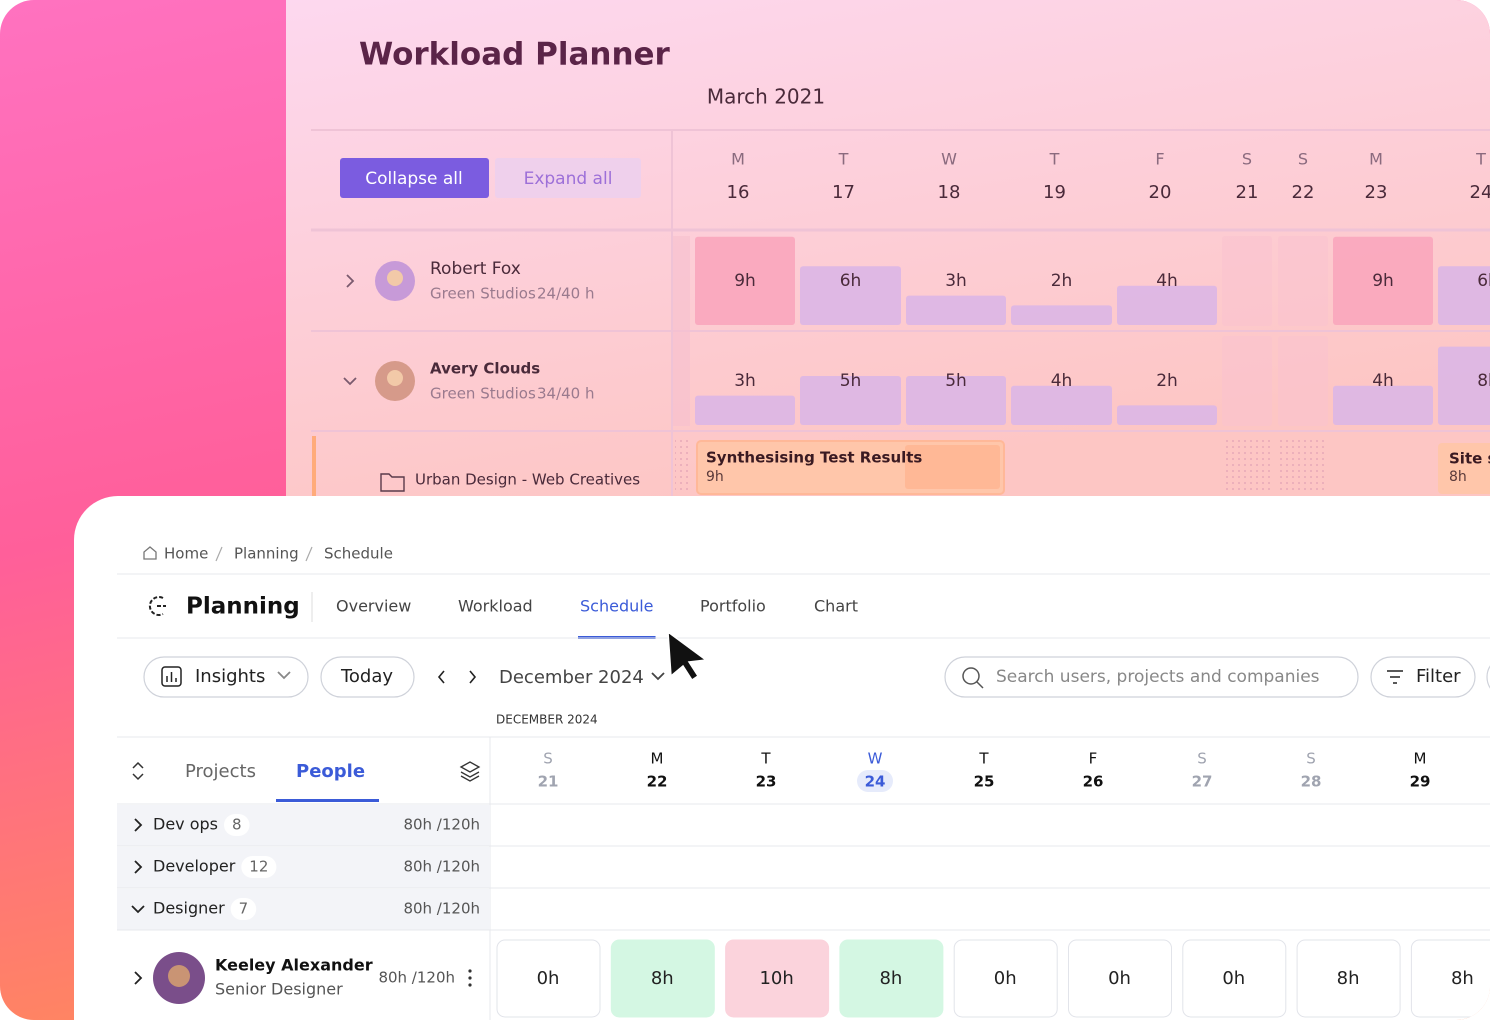  I want to click on month-label: DECEMBER 2024, so click(547, 720).